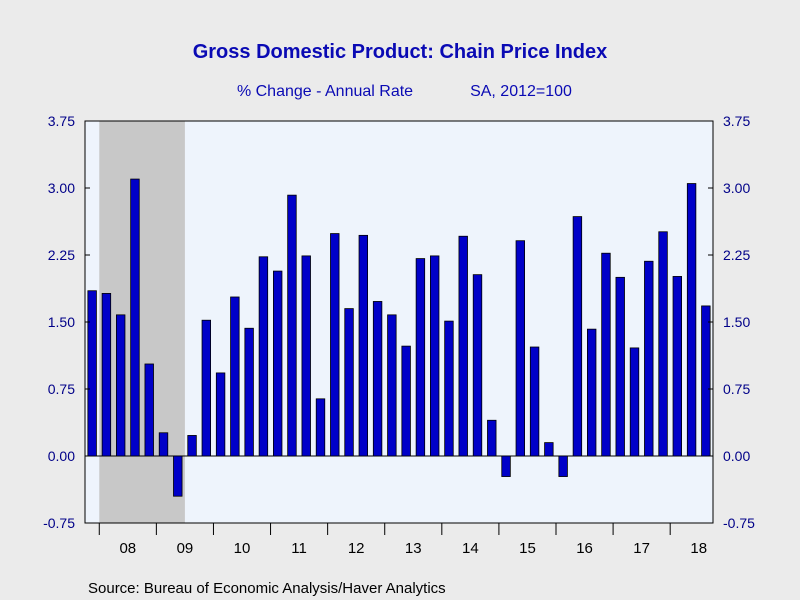 The width and height of the screenshot is (800, 600). I want to click on y-tick-label-left: 2.25, so click(61, 255).